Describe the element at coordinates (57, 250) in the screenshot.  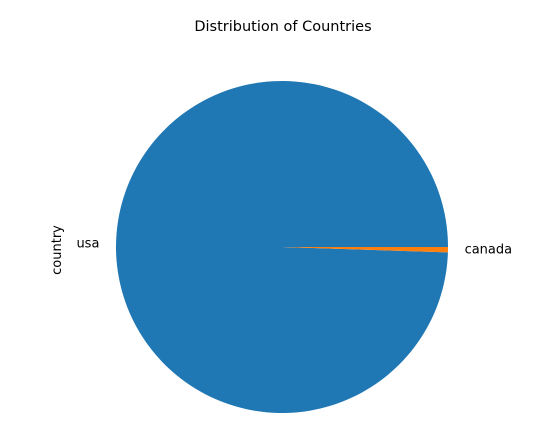
I see `y-axis-label: country` at that location.